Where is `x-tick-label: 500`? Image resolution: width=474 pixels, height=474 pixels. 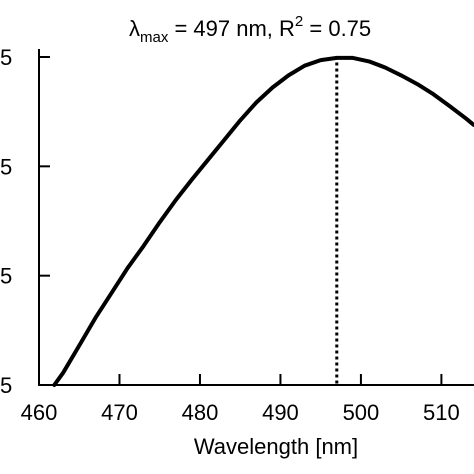
x-tick-label: 500 is located at coordinates (361, 412).